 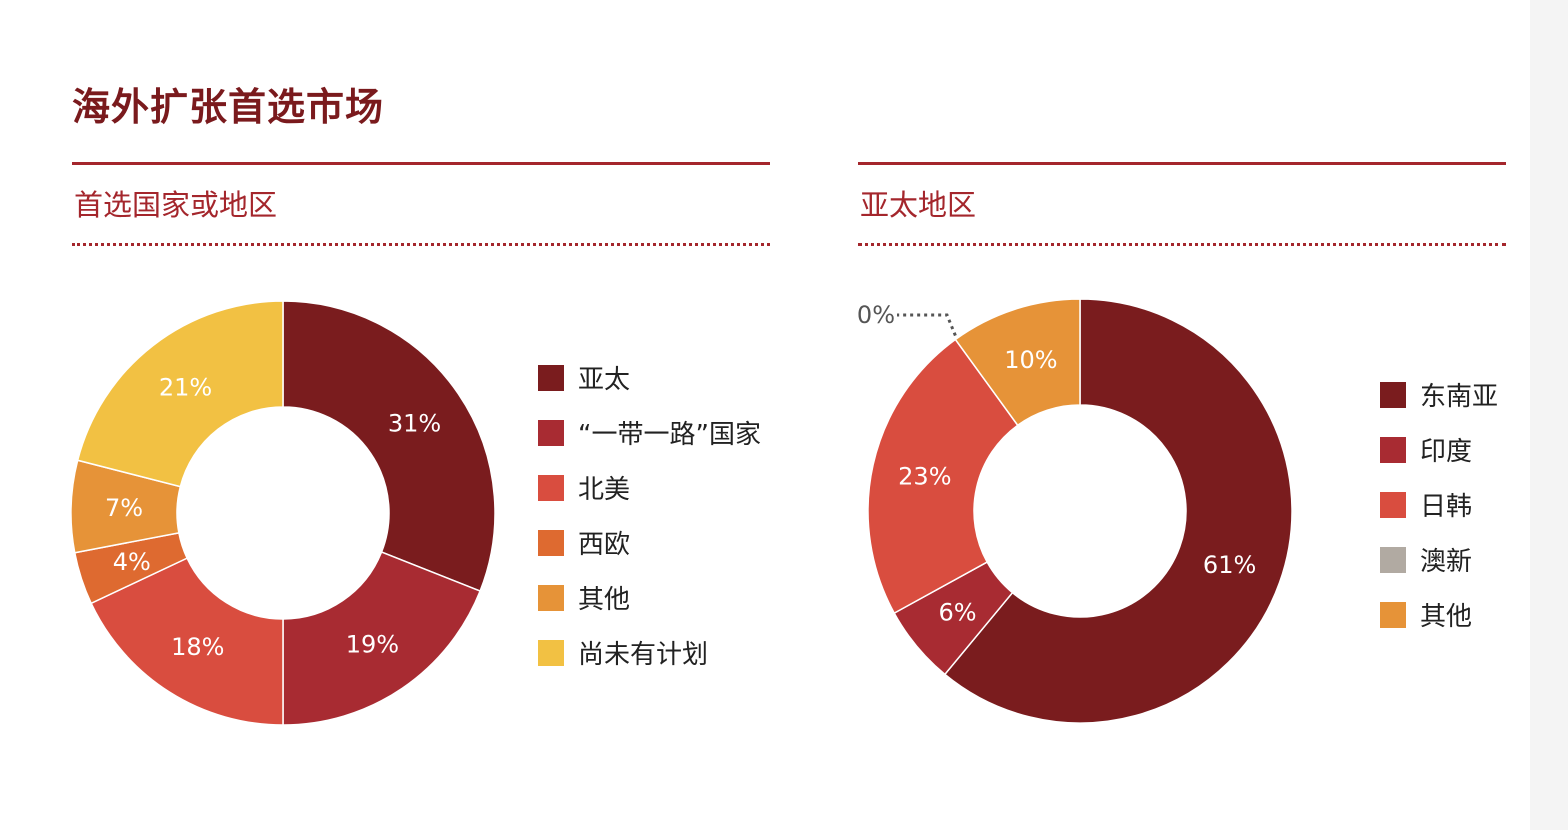 What do you see at coordinates (1459, 397) in the screenshot?
I see `legend-label: 东南亚` at bounding box center [1459, 397].